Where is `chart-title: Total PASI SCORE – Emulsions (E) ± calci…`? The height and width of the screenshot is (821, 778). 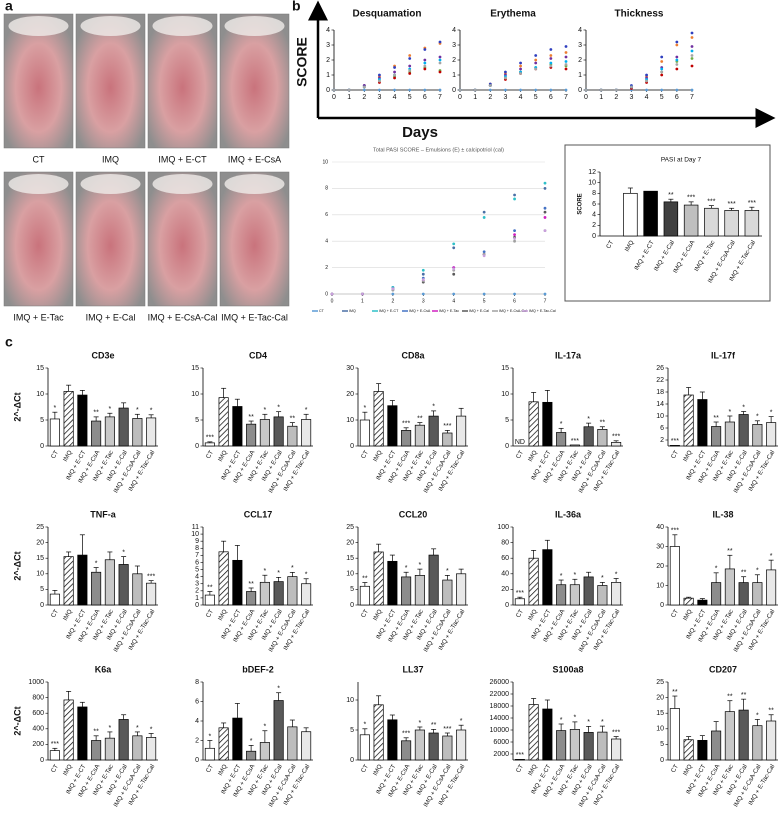
chart-title: Total PASI SCORE – Emulsions (E) ± calci… is located at coordinates (438, 150).